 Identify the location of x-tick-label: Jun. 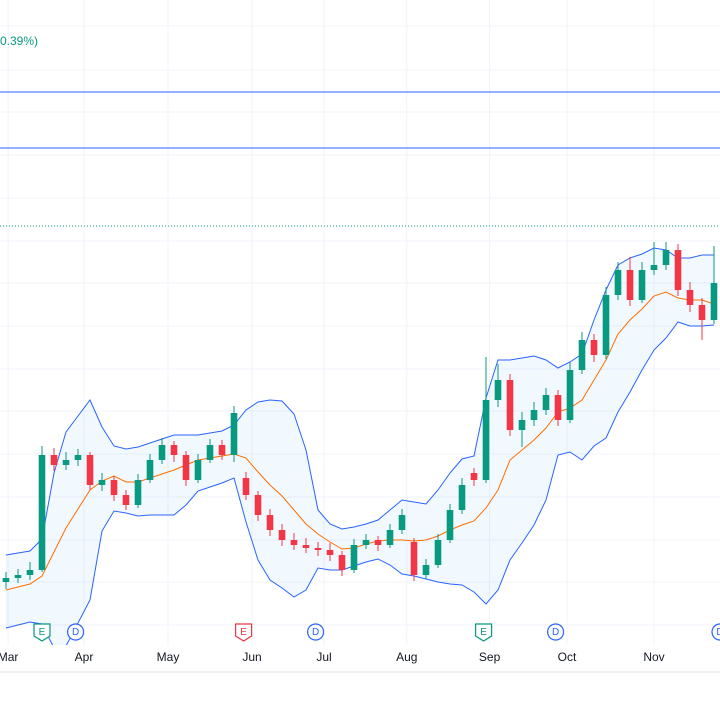
(251, 657).